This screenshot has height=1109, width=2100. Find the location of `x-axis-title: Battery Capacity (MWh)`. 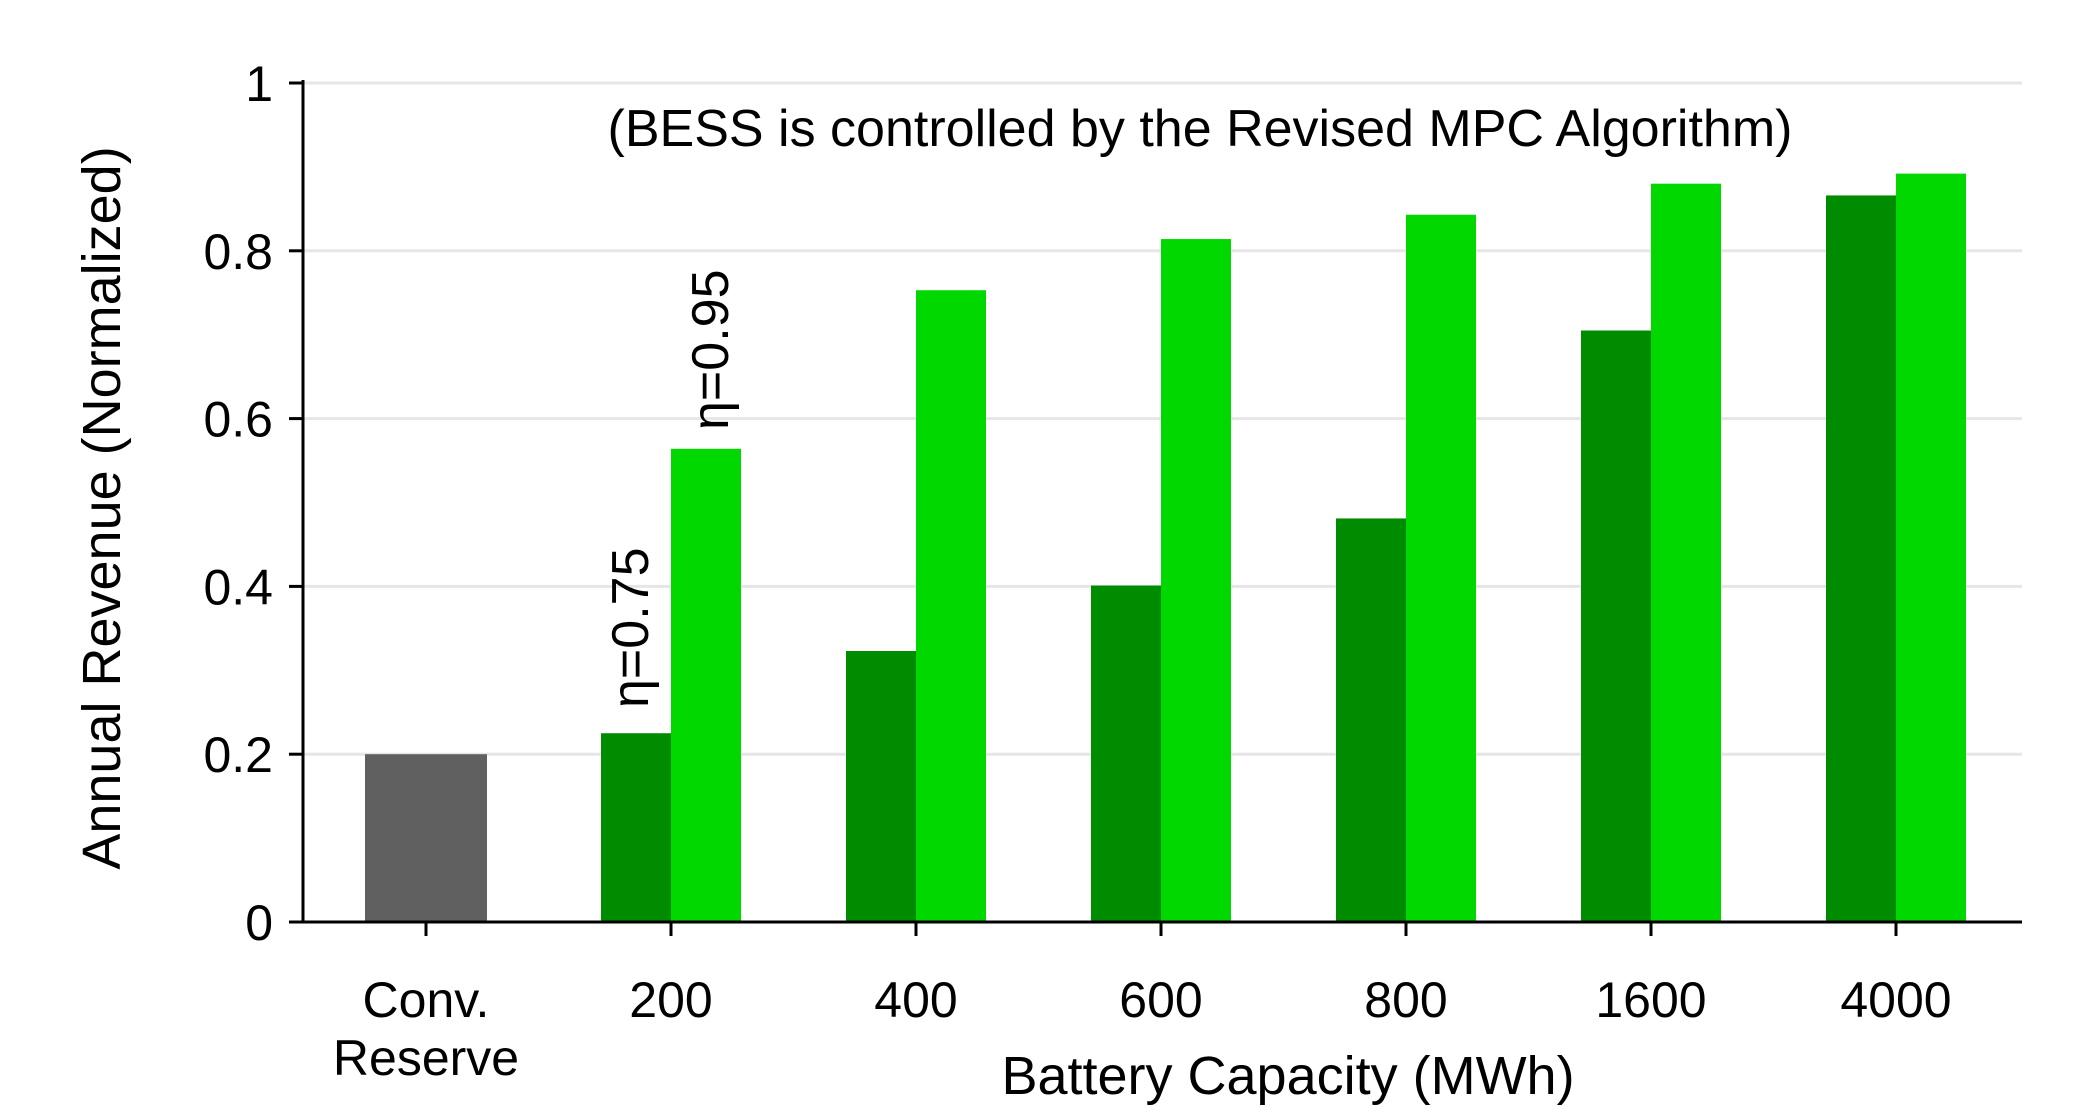

x-axis-title: Battery Capacity (MWh) is located at coordinates (1287, 1076).